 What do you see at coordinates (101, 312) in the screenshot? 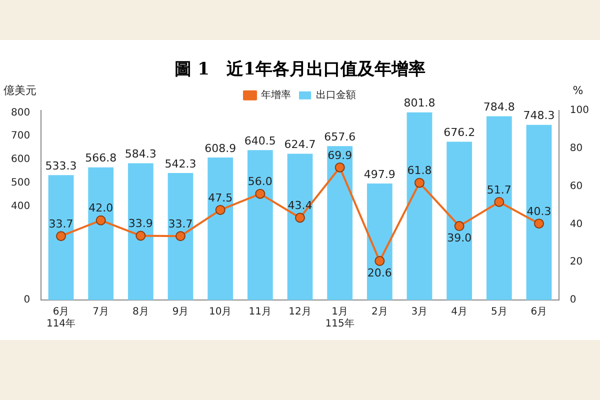
I see `x-tick-label: 7月` at bounding box center [101, 312].